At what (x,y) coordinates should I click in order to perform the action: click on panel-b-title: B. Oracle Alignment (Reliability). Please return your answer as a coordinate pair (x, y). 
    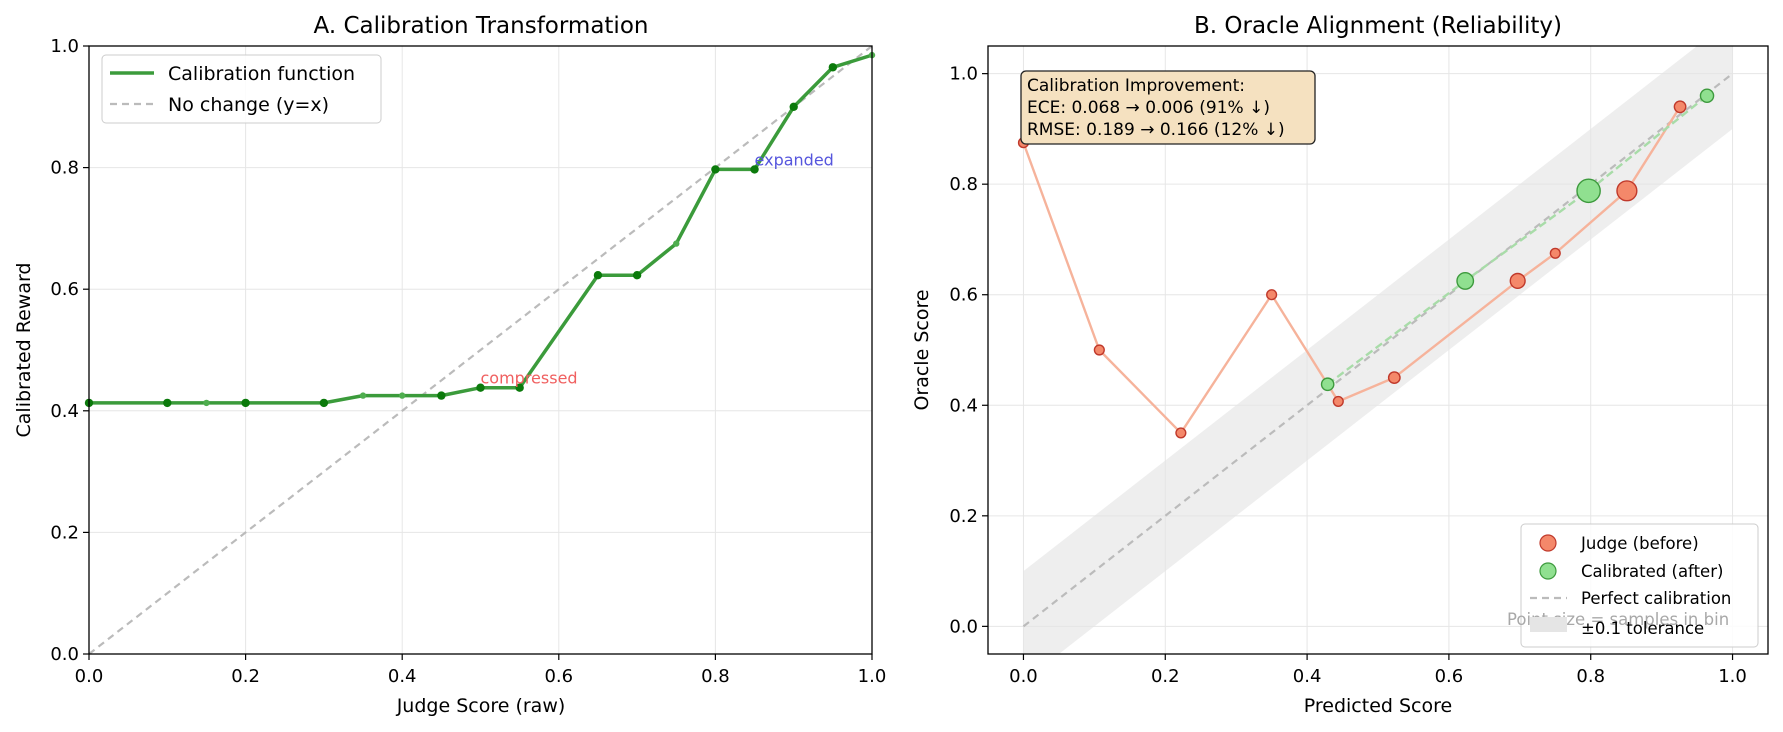
    Looking at the image, I should click on (1378, 26).